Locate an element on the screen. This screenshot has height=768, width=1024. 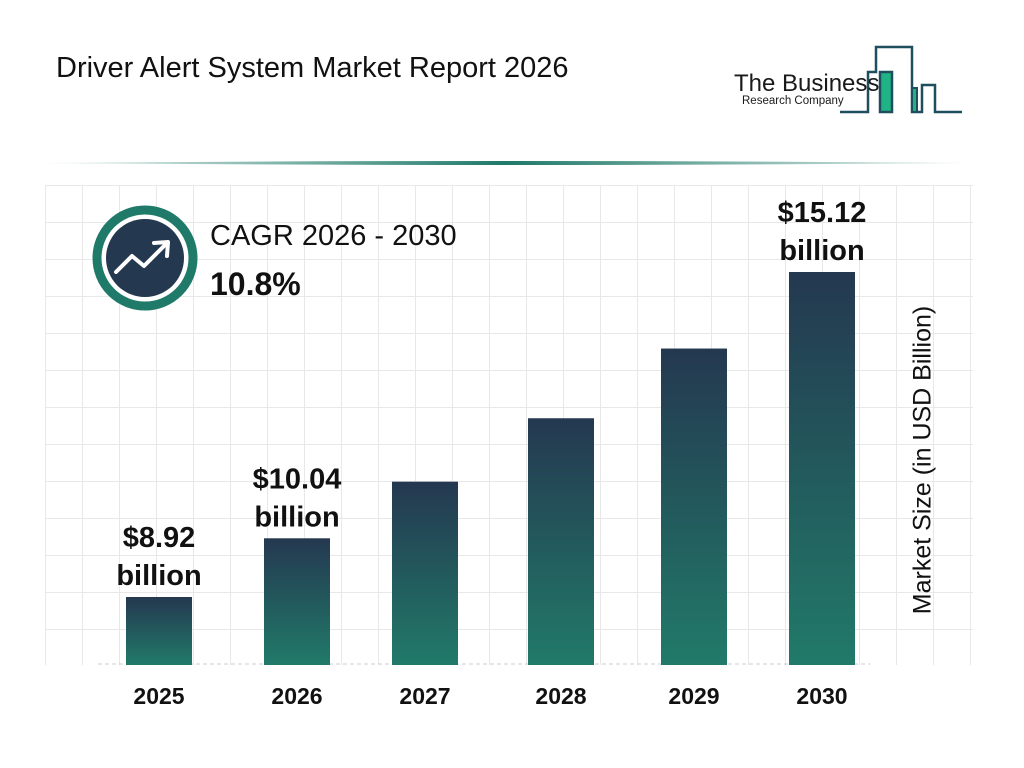
bar-2025 is located at coordinates (159, 631).